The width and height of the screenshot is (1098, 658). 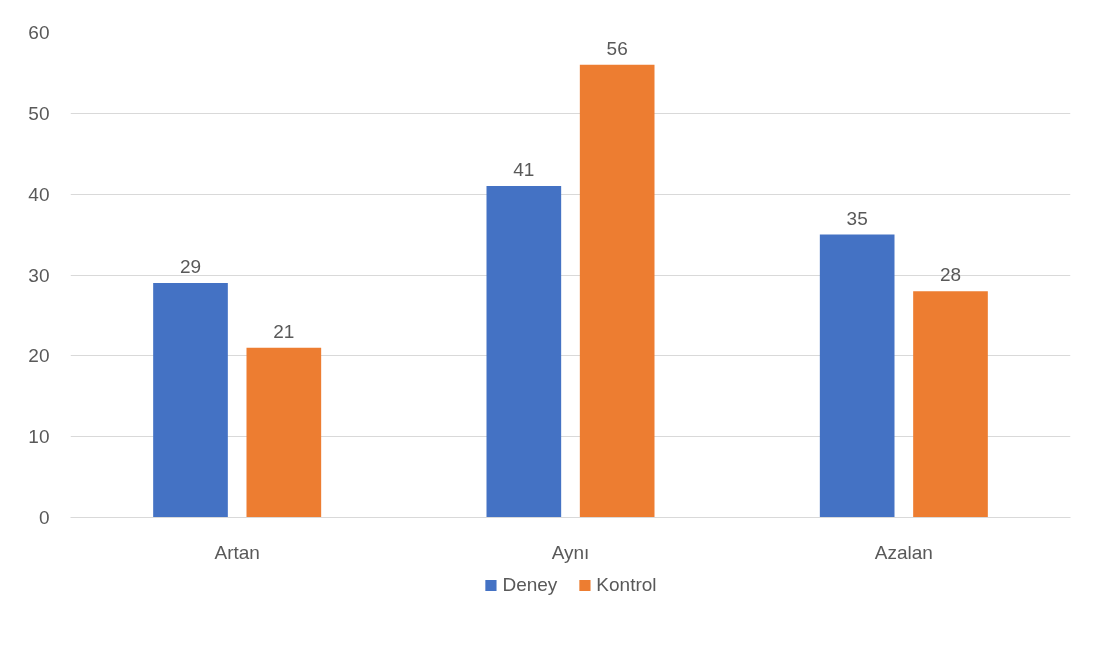 I want to click on data-label: 56, so click(x=617, y=48).